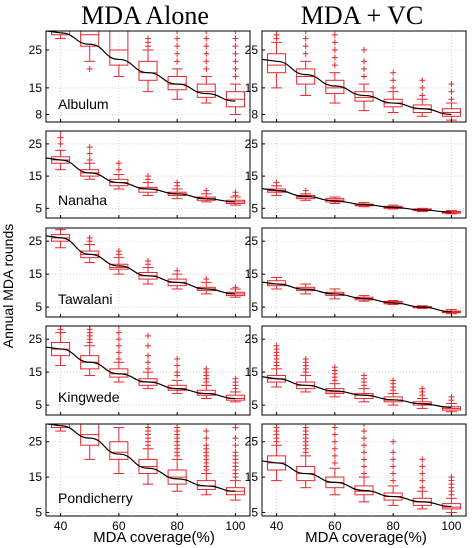 Image resolution: width=472 pixels, height=548 pixels. I want to click on panel-tawalani-mda-alone: 5 15 25 Tawalani, so click(140, 272).